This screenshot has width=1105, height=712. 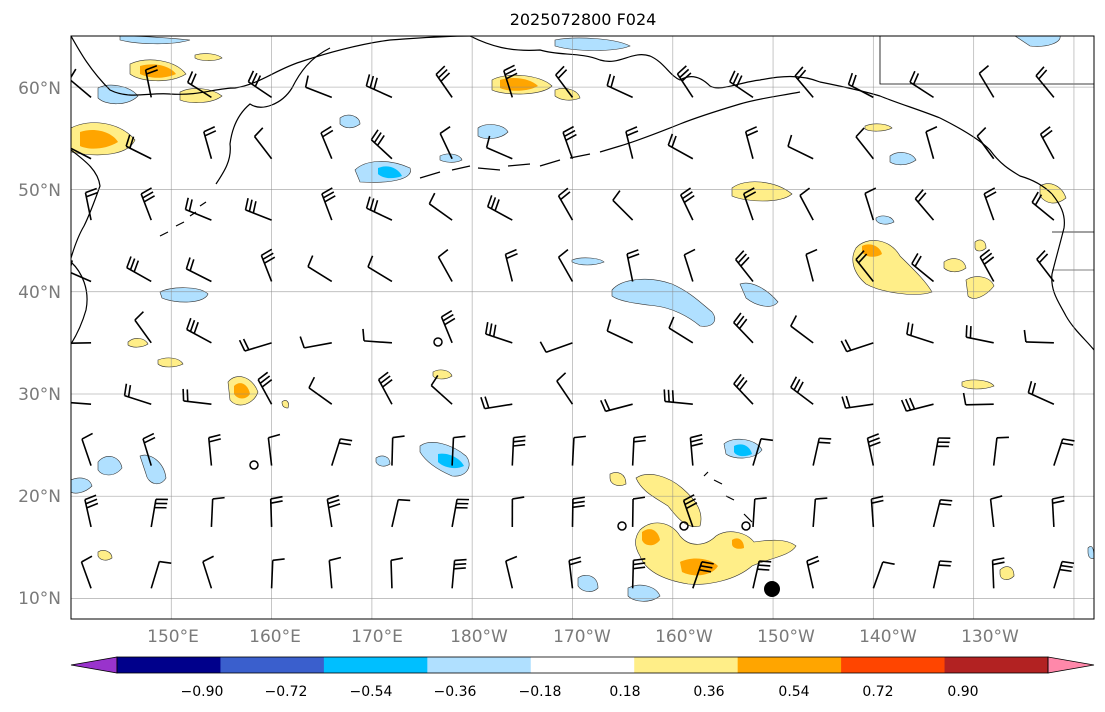 I want to click on colorbar-tick-label: 0.54, so click(x=793, y=692).